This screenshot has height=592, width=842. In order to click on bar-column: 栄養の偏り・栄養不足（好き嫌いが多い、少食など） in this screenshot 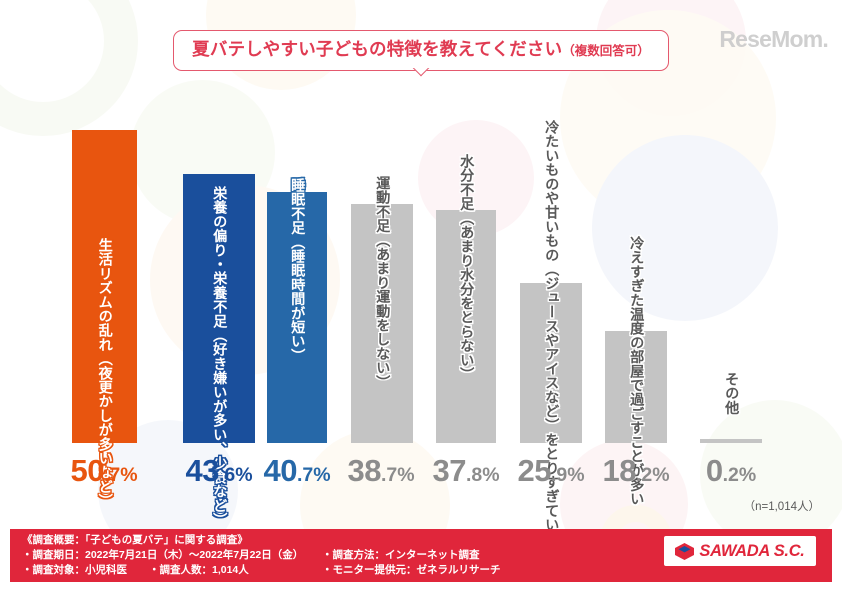, I will do `click(219, 350)`.